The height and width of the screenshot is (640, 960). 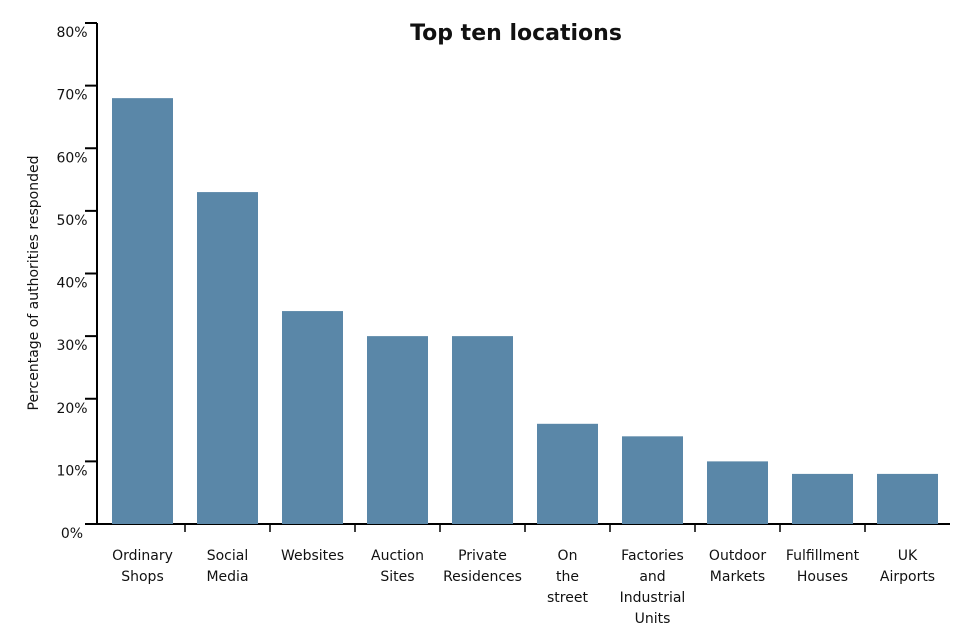 I want to click on x-tick-label: Fulfillment Houses, so click(x=822, y=566).